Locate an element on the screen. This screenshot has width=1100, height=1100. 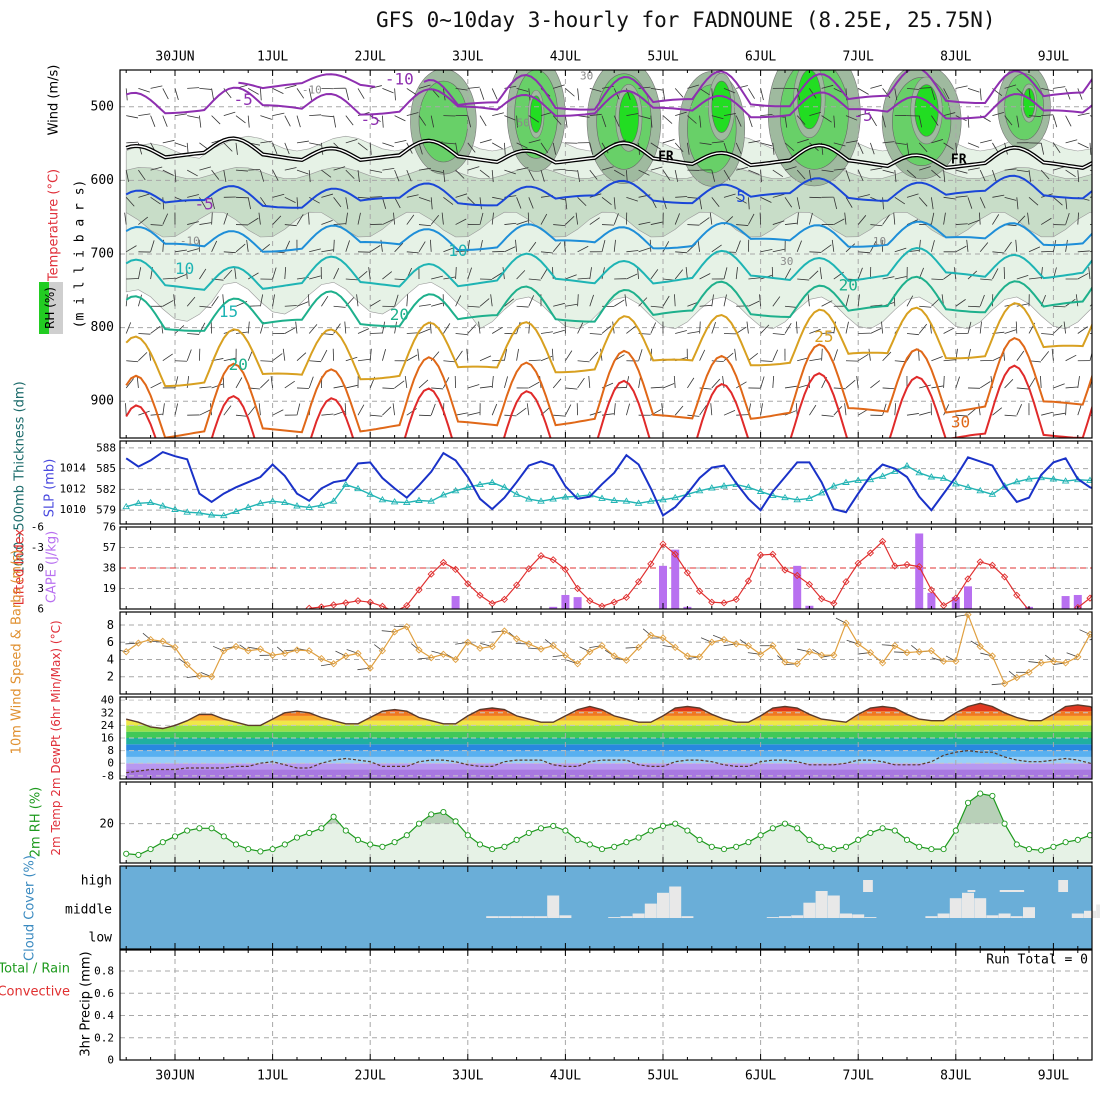
temperature-contour-label: 5 is located at coordinates (741, 196).